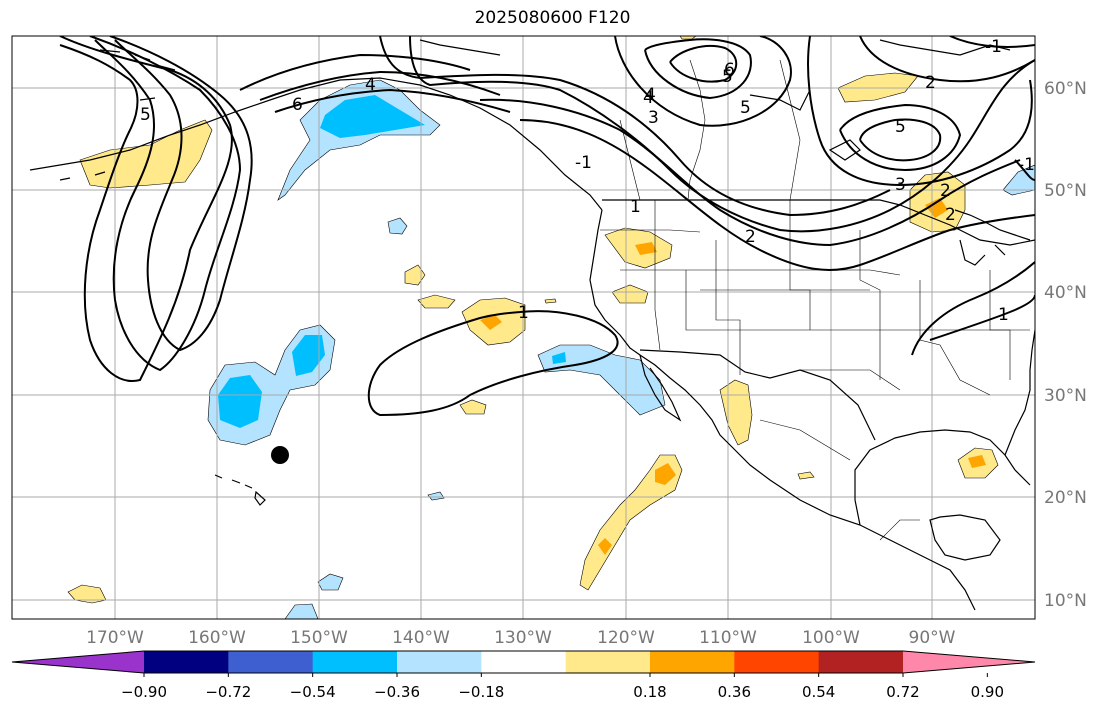  I want to click on lat-label: 40°N, so click(1065, 293).